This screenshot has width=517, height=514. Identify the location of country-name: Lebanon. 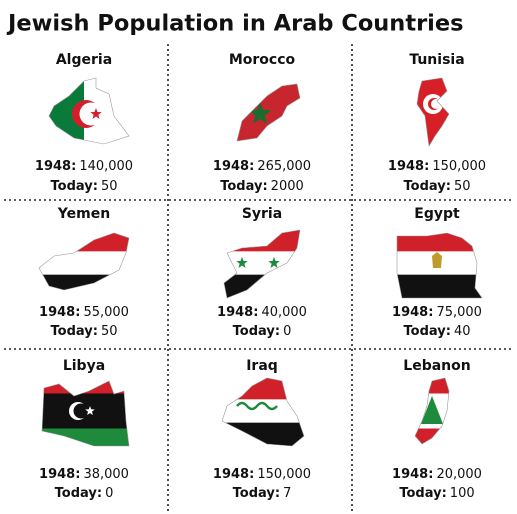
(436, 366).